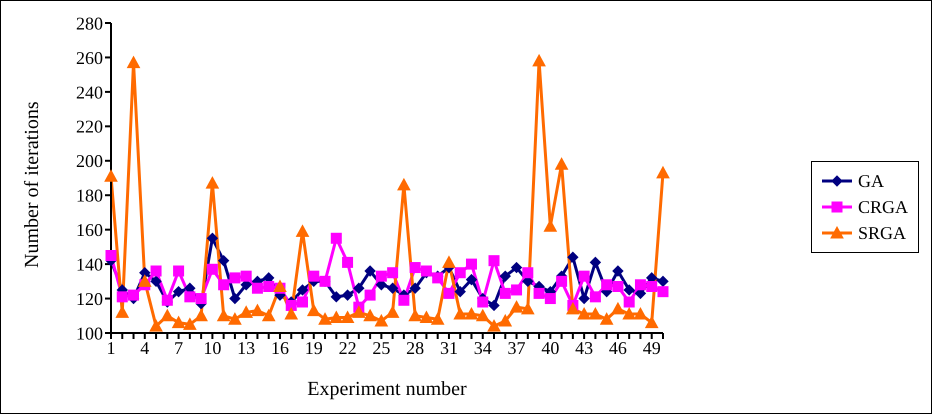  I want to click on x-tick-label: 7, so click(179, 348).